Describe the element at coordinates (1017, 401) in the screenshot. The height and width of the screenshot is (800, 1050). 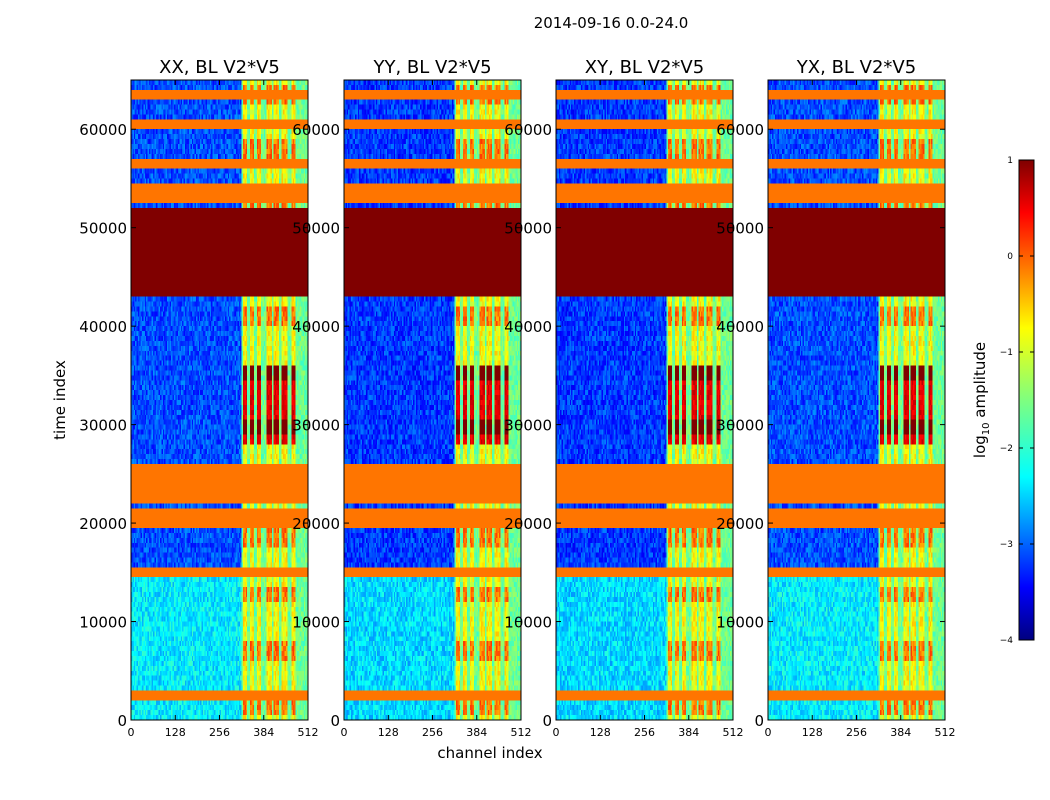
I see `colorbar-ticks: 1 0 −1 −2 −3 −4` at that location.